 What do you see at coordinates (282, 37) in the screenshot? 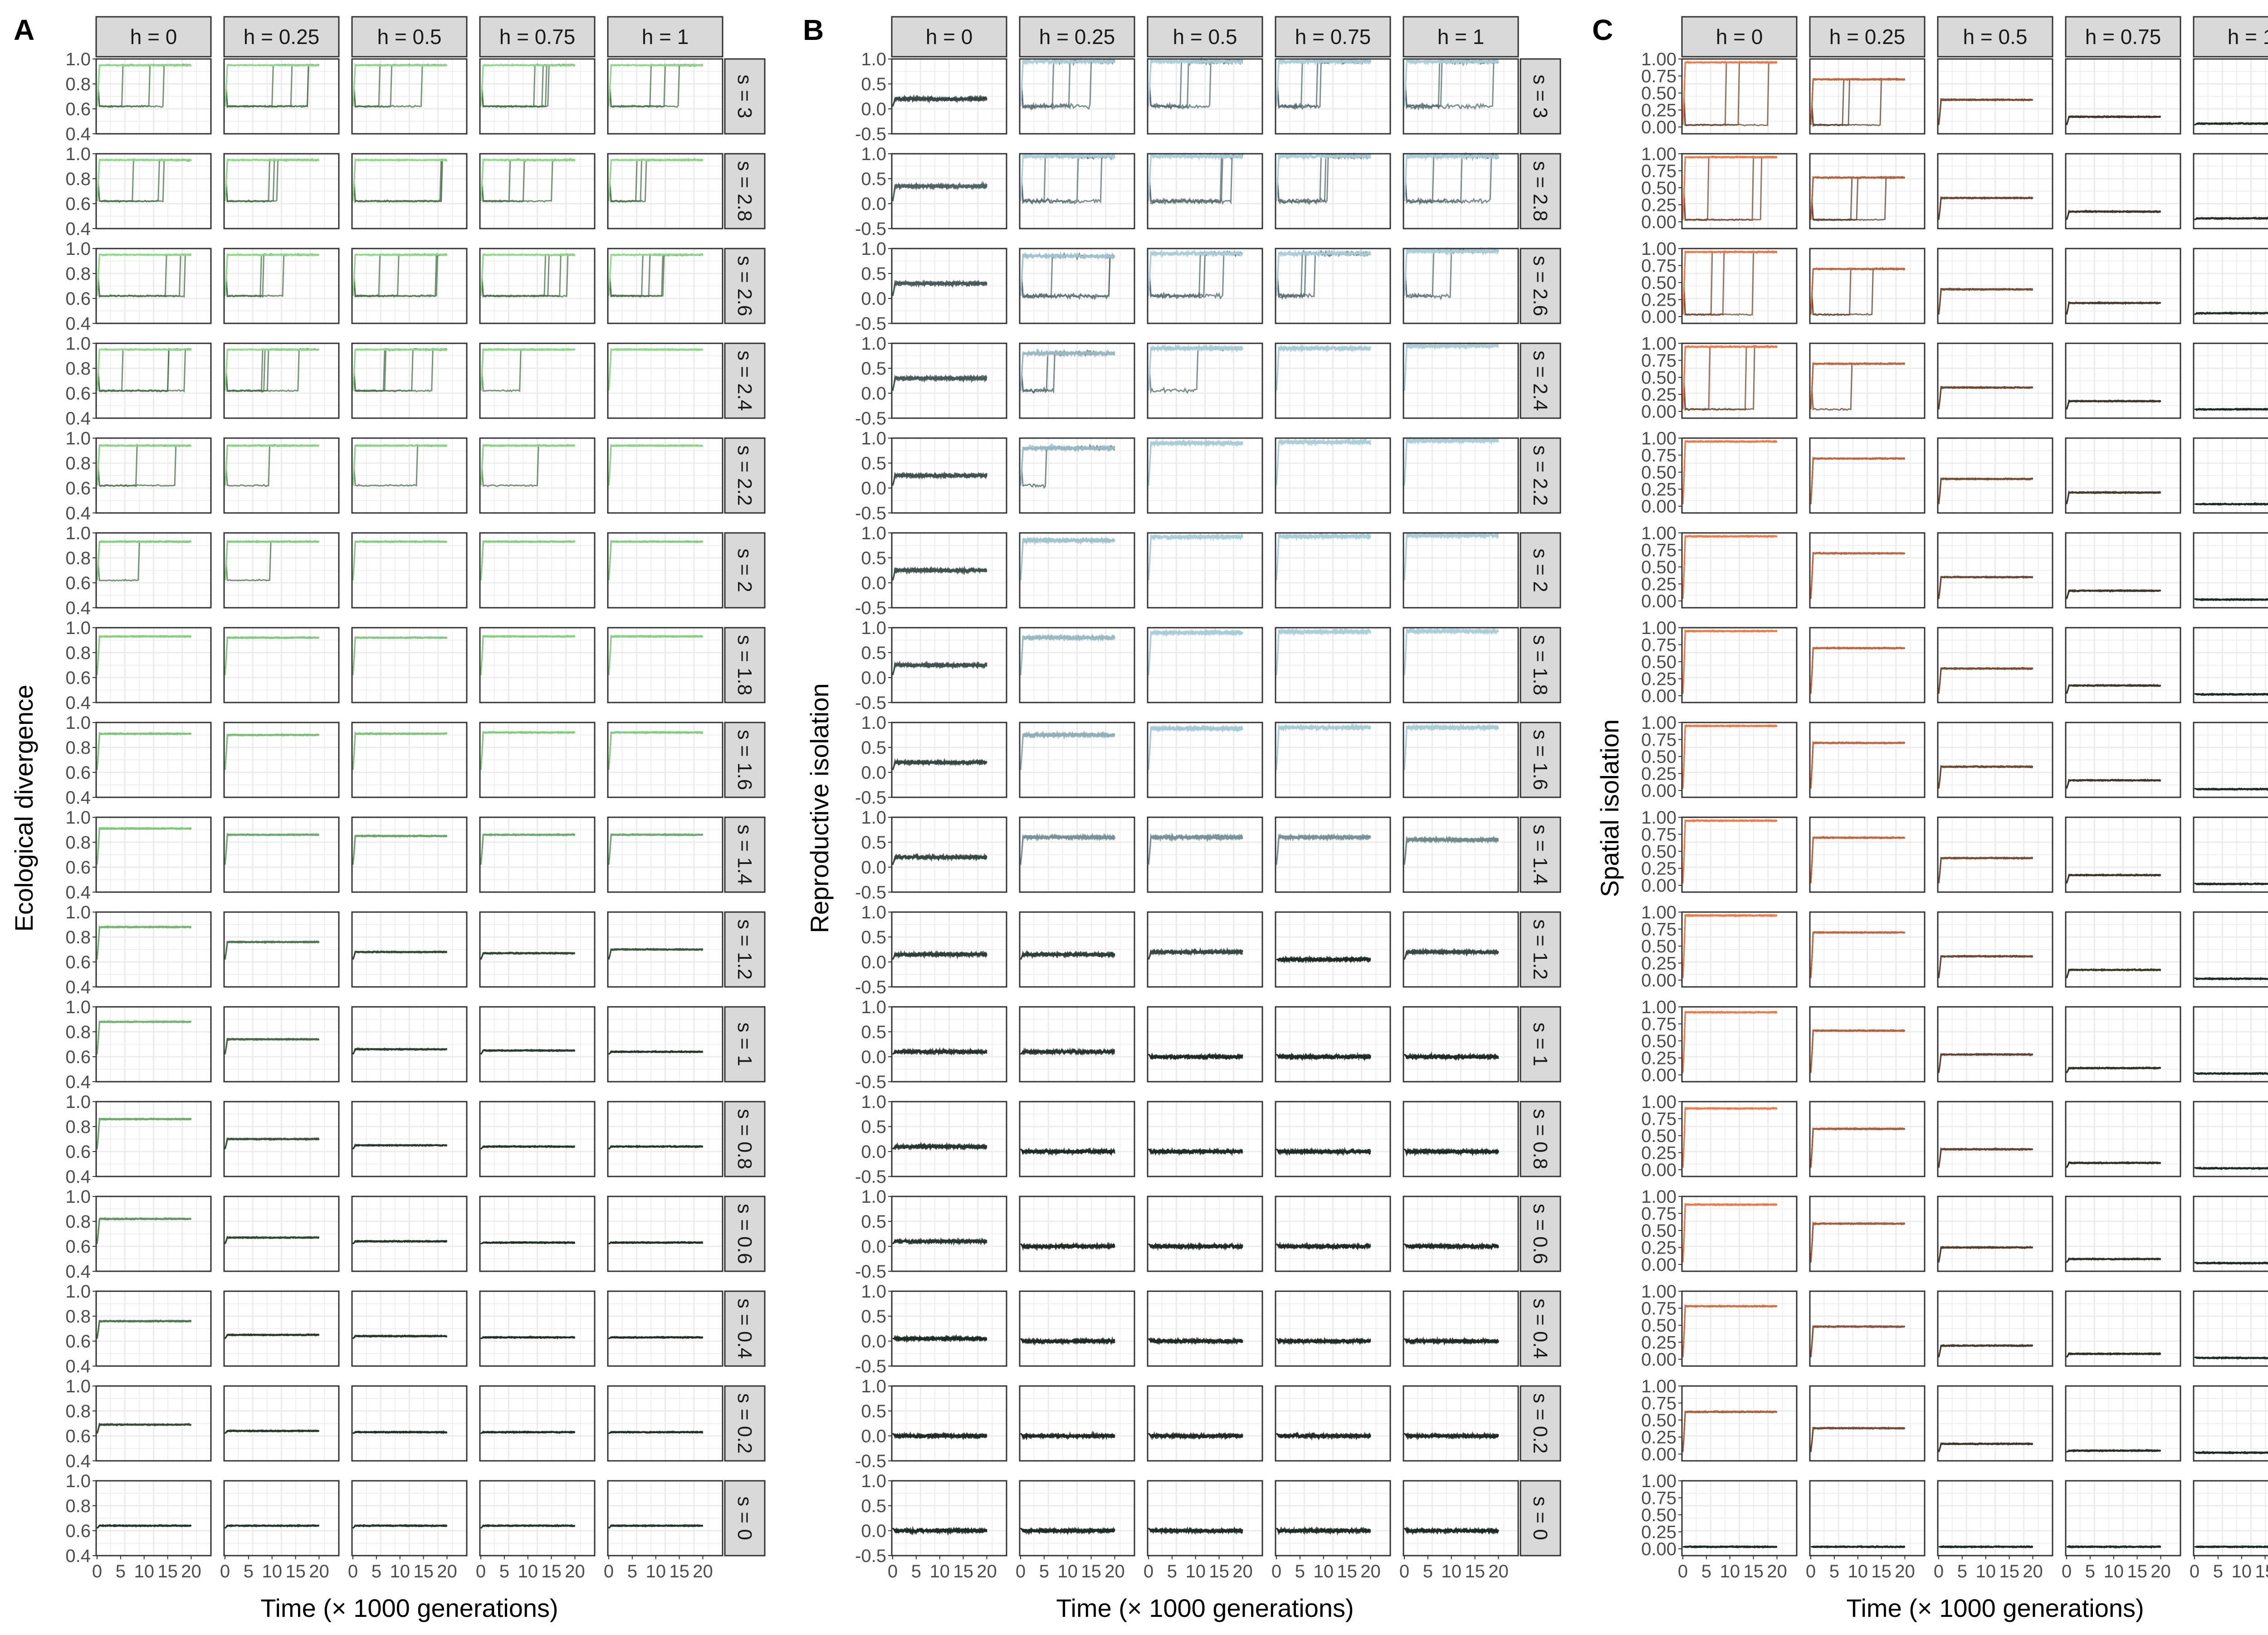
I see `column-label: h = 0.25` at bounding box center [282, 37].